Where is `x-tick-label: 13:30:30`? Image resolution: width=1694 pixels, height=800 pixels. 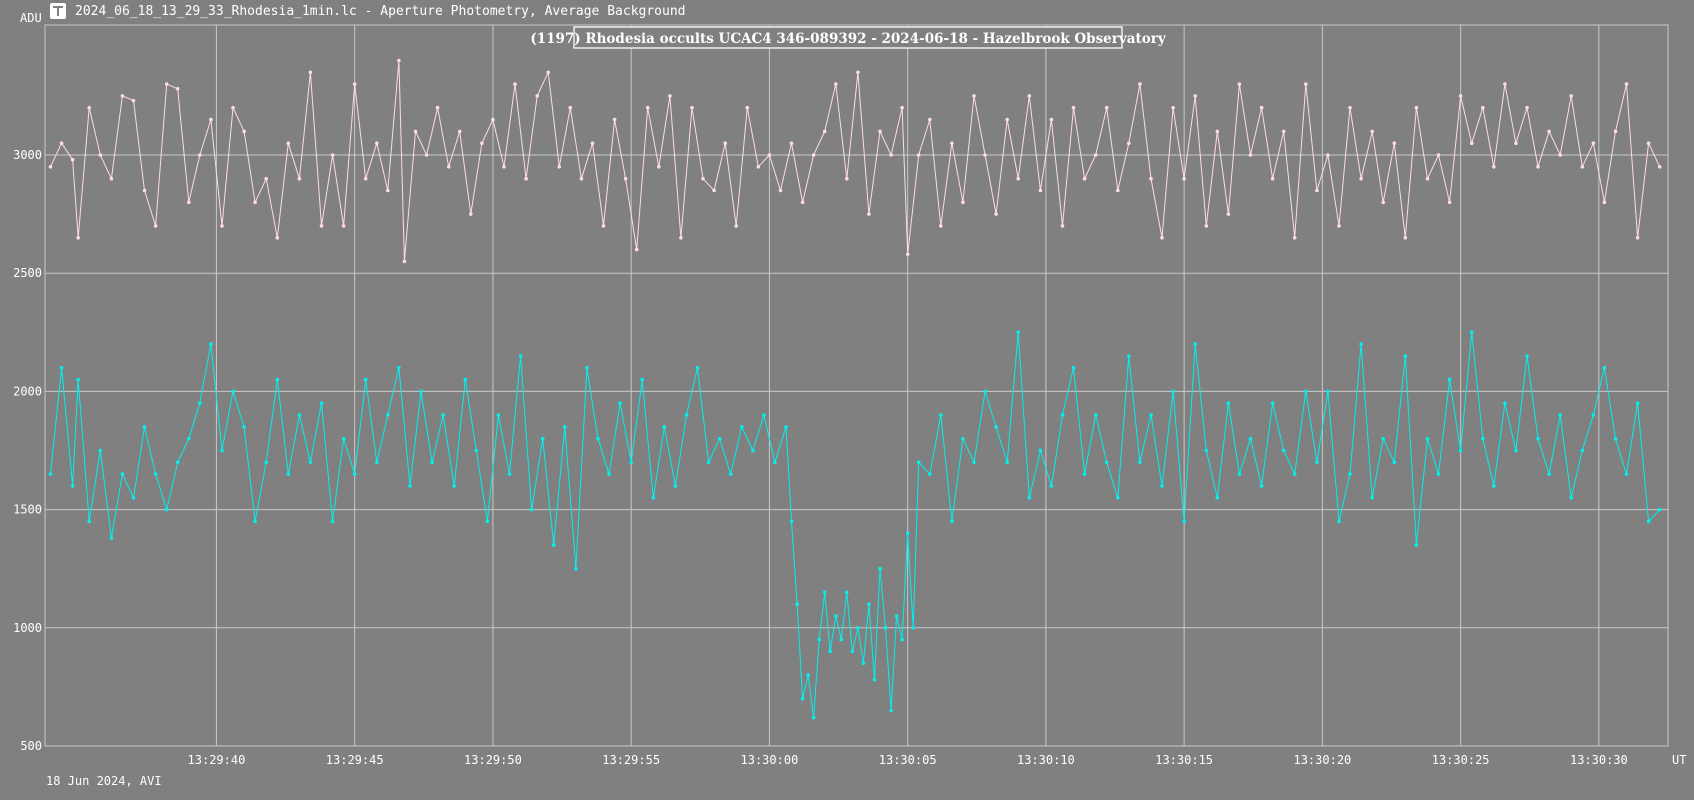 x-tick-label: 13:30:30 is located at coordinates (1599, 760).